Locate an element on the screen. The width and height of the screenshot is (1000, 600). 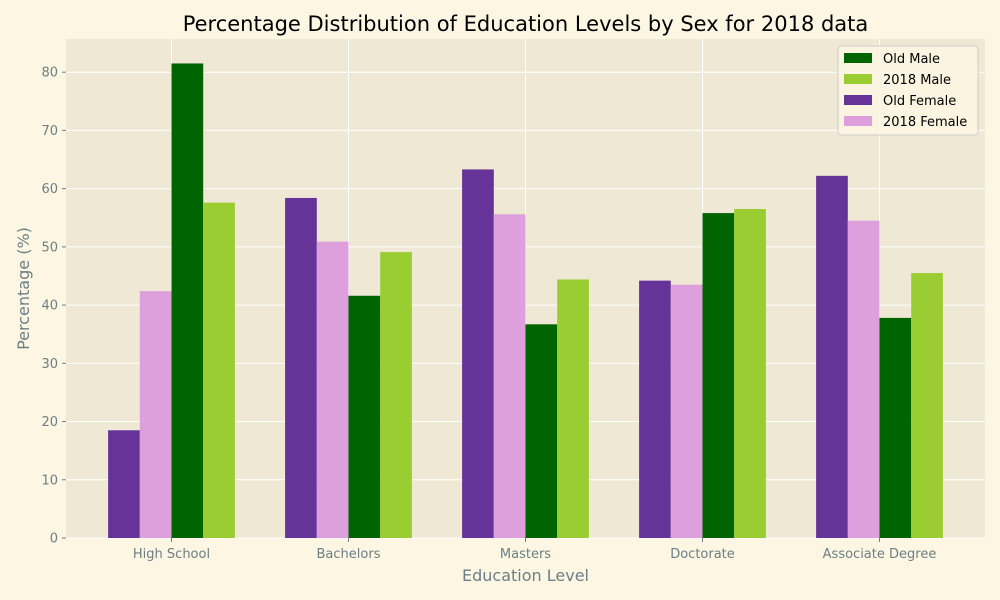
x-tick-label: High School is located at coordinates (171, 554).